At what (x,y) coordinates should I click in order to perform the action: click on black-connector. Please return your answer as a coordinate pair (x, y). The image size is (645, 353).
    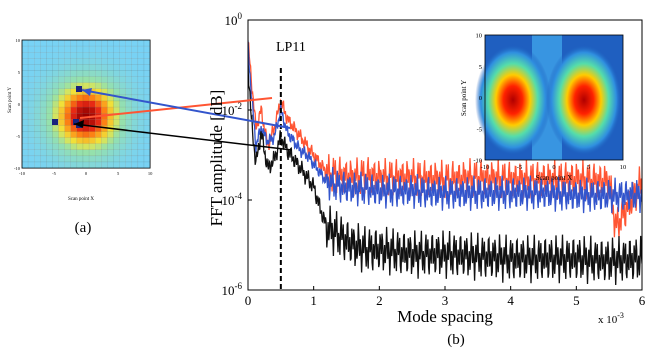
    Looking at the image, I should click on (183, 137).